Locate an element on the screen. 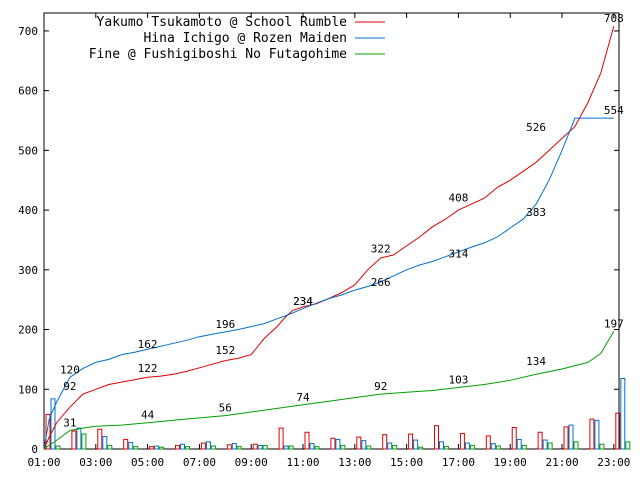  data-label: 120 is located at coordinates (70, 369).